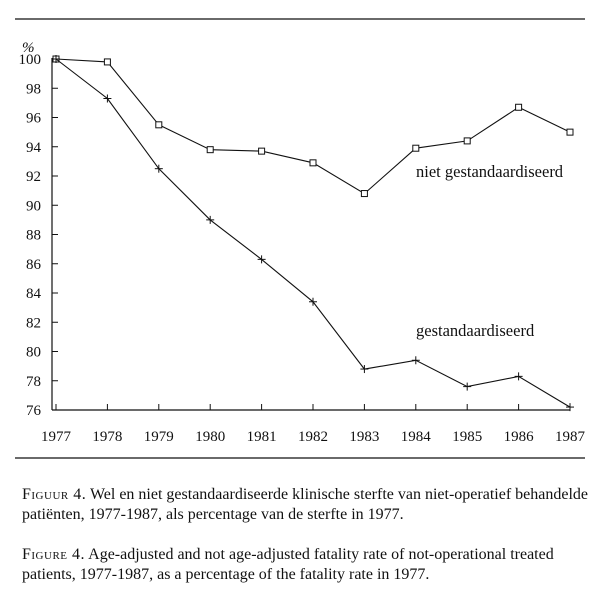 This screenshot has width=600, height=608. Describe the element at coordinates (54, 494) in the screenshot. I see `caption-dutch-lead: Figuur 4.` at that location.